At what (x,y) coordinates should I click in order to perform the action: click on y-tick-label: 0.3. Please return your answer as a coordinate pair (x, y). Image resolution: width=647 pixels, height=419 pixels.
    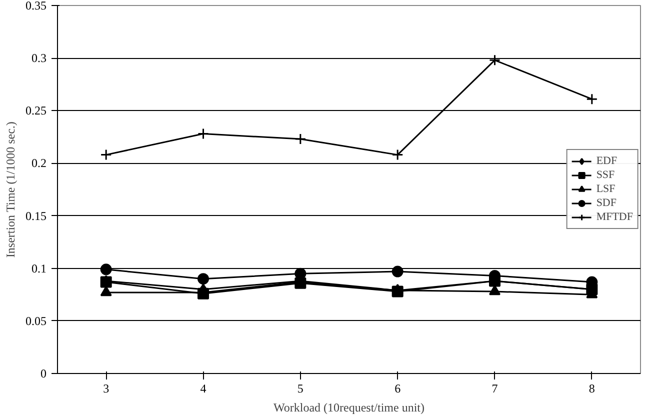
    Looking at the image, I should click on (39, 58).